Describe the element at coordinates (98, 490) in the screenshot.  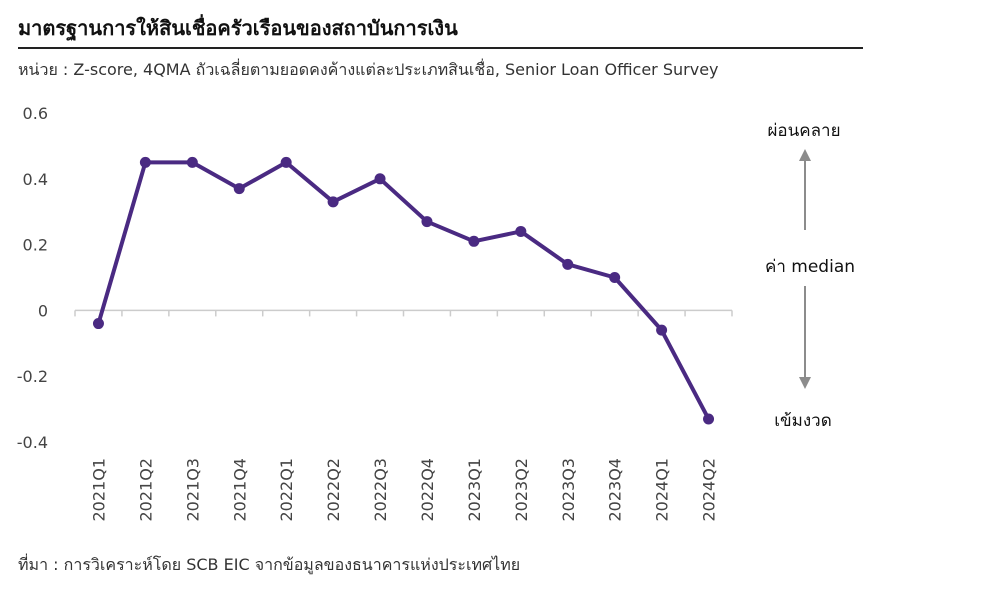
I see `x-tick-label: 2021Q1` at that location.